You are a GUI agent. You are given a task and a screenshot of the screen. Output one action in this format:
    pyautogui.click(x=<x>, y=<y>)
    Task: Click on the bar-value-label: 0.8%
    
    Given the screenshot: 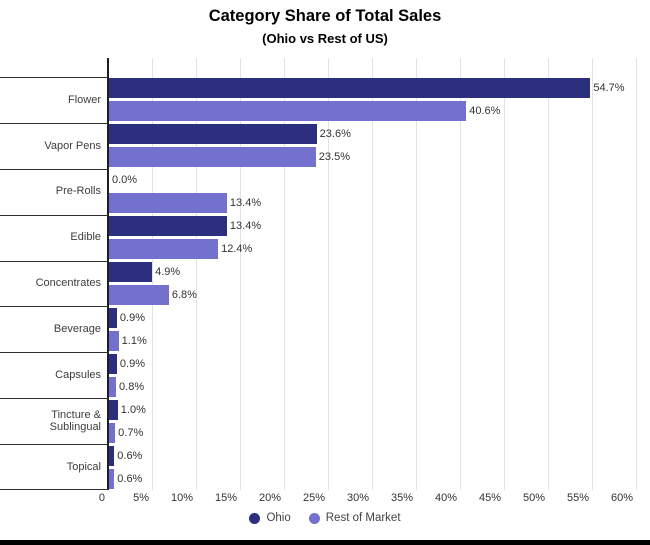 What is the action you would take?
    pyautogui.click(x=132, y=386)
    